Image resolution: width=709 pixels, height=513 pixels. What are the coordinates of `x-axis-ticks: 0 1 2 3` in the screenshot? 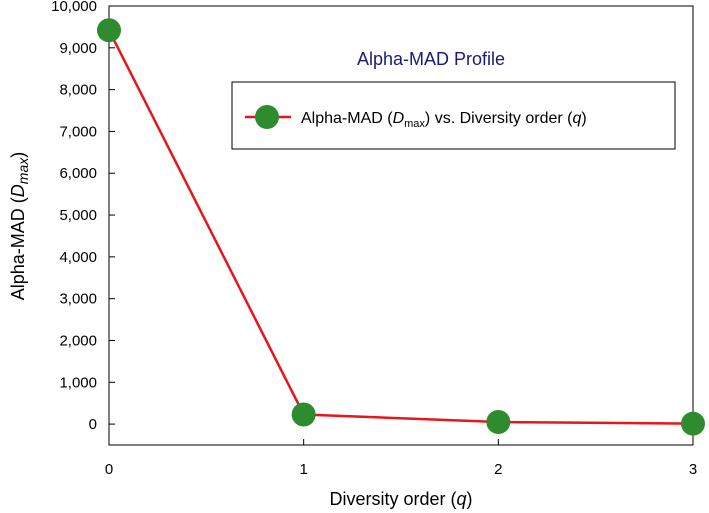 It's located at (401, 458).